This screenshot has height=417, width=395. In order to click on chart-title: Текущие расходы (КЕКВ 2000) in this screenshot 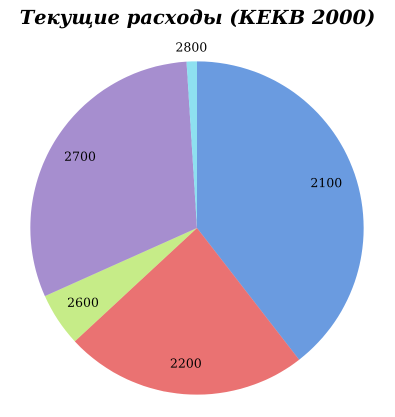, I will do `click(197, 18)`.